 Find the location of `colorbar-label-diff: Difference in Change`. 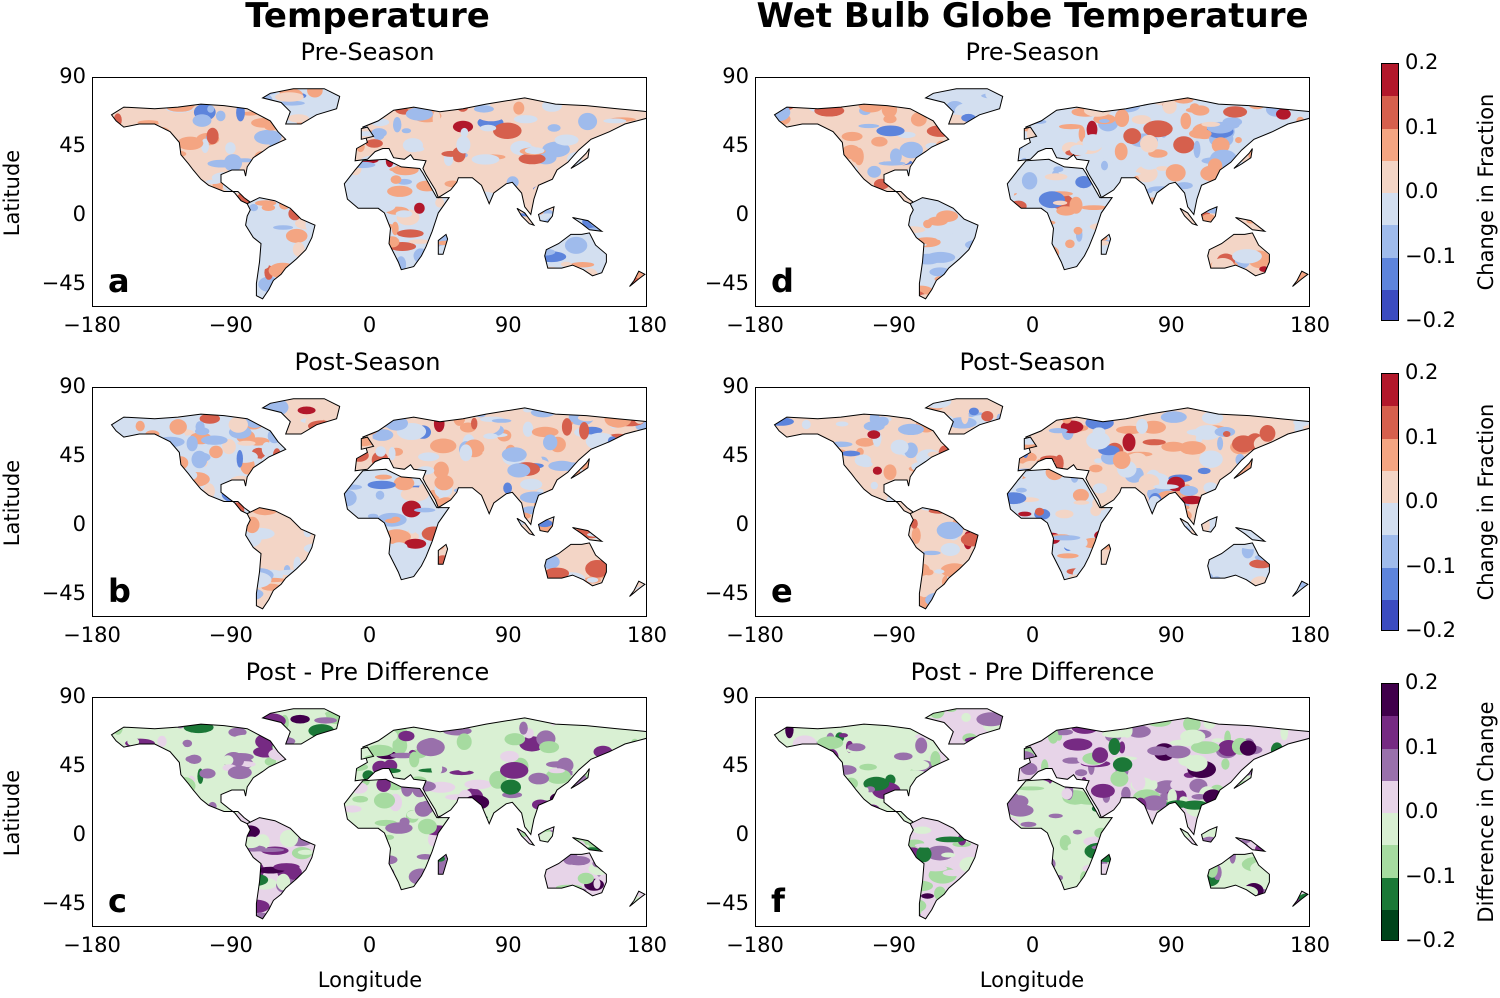

colorbar-label-diff: Difference in Change is located at coordinates (1486, 812).